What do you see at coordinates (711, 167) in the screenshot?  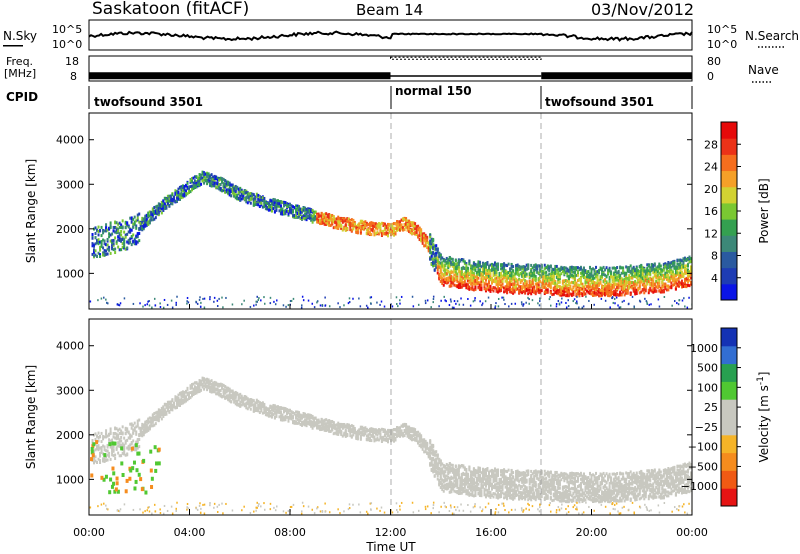 I see `colorbar-label: 24` at bounding box center [711, 167].